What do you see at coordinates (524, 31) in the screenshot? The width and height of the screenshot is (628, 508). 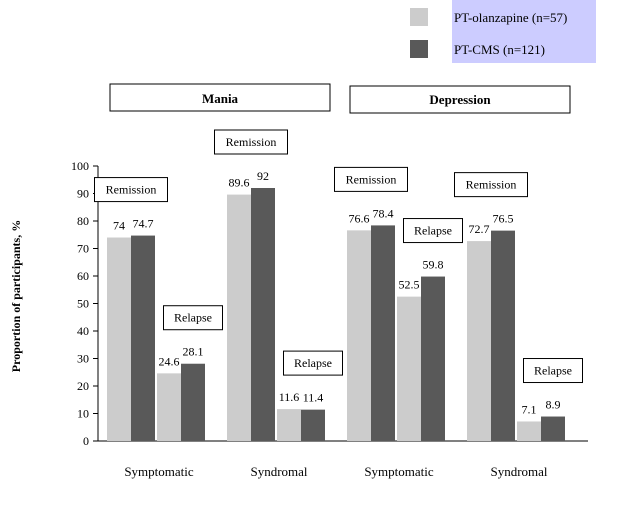 I see `legend-background` at bounding box center [524, 31].